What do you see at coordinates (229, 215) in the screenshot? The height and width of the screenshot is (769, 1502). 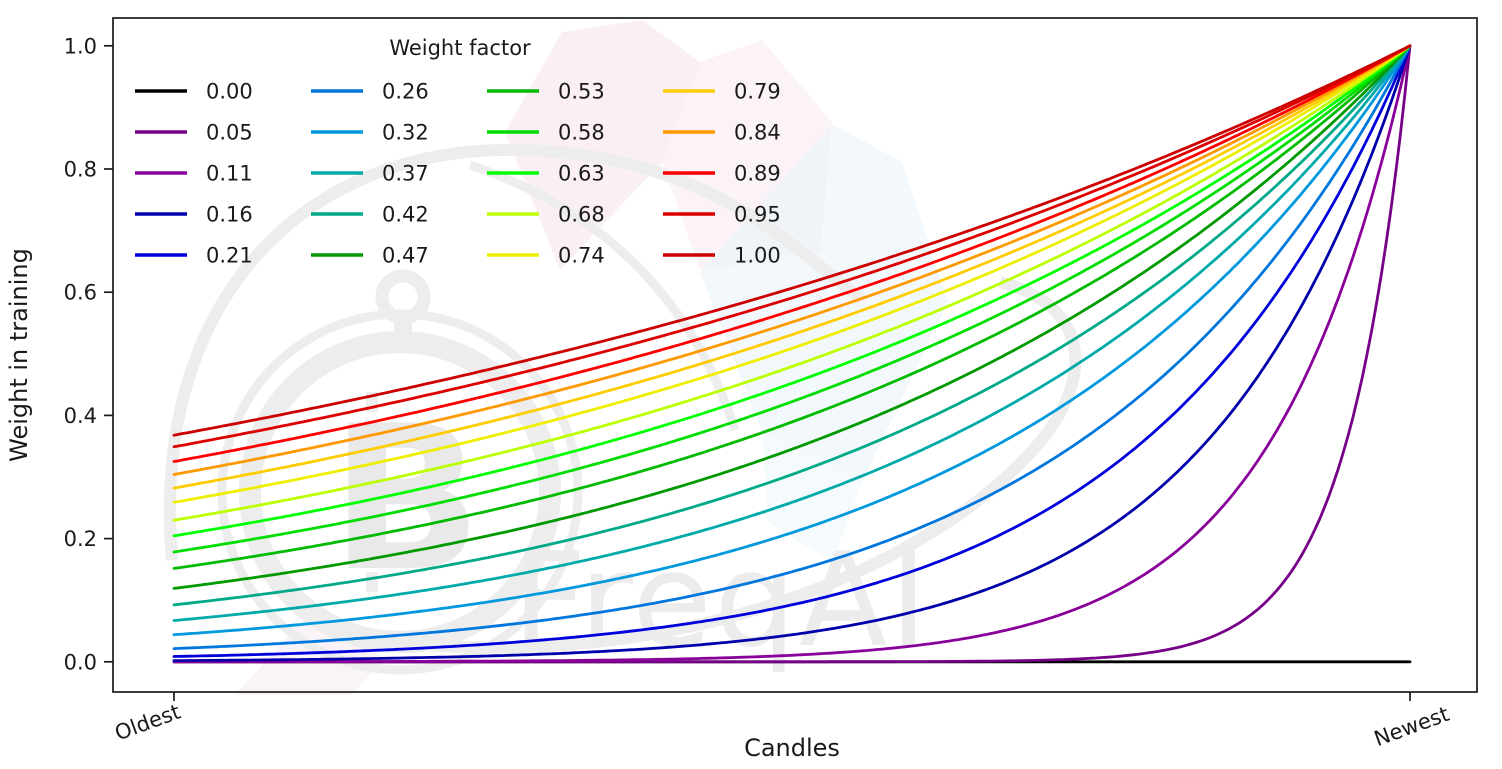 I see `legend-label-0.16: 0.16` at bounding box center [229, 215].